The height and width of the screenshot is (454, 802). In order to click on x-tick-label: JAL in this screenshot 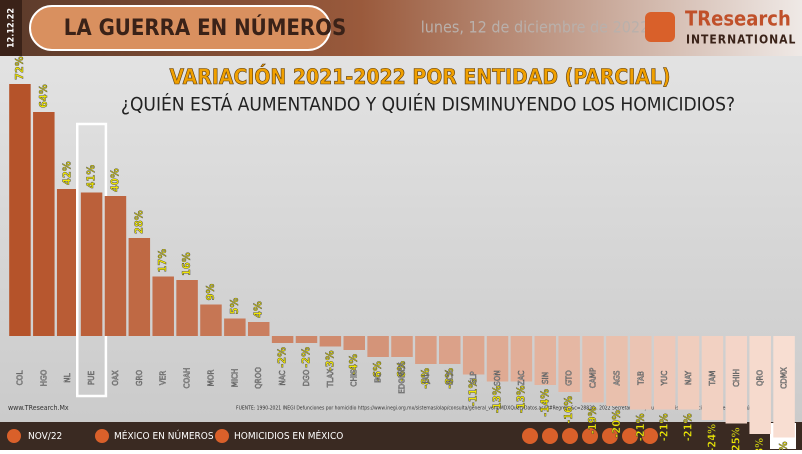, I will do `click(425, 379)`.